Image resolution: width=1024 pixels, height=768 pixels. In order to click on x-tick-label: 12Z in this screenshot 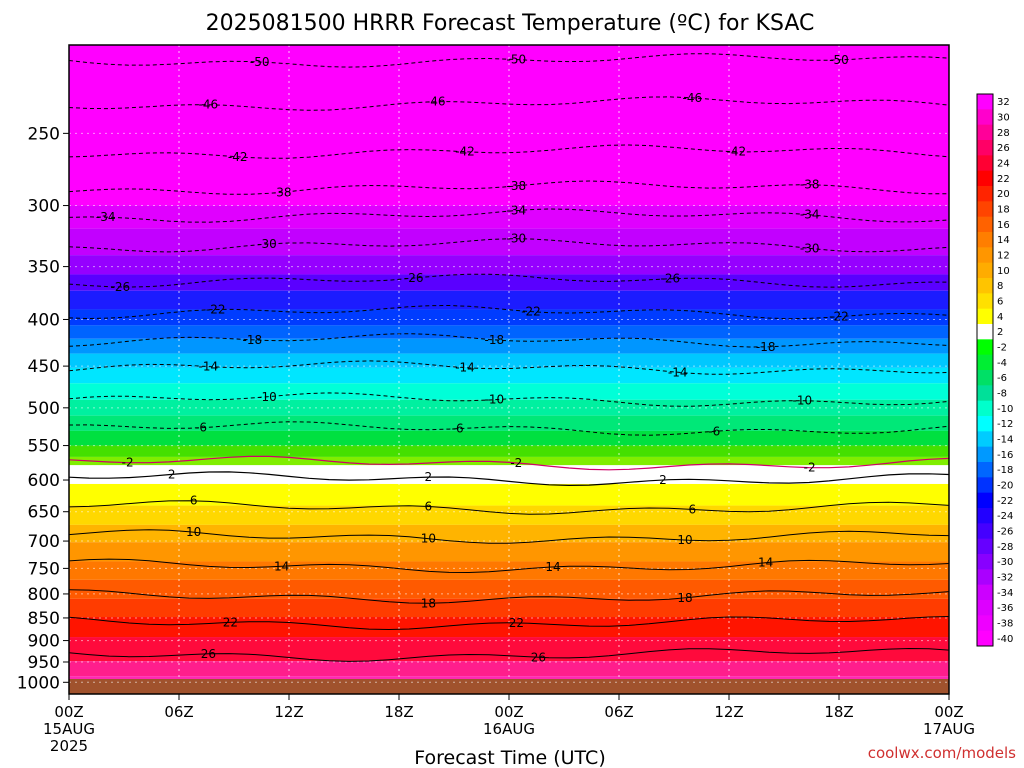, I will do `click(728, 712)`.